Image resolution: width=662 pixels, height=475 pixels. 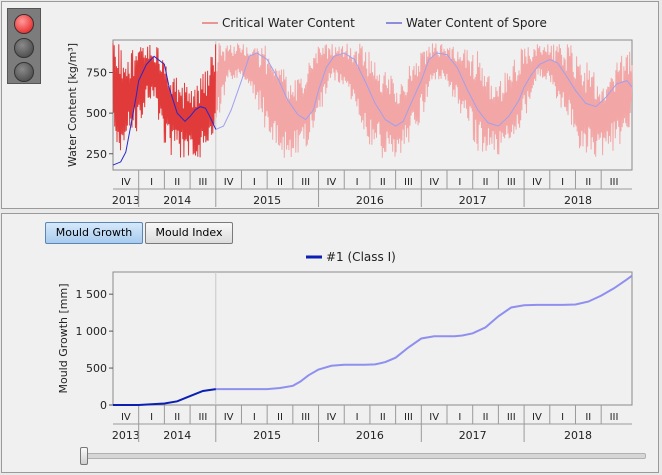 I want to click on time-slider-track, so click(x=365, y=456).